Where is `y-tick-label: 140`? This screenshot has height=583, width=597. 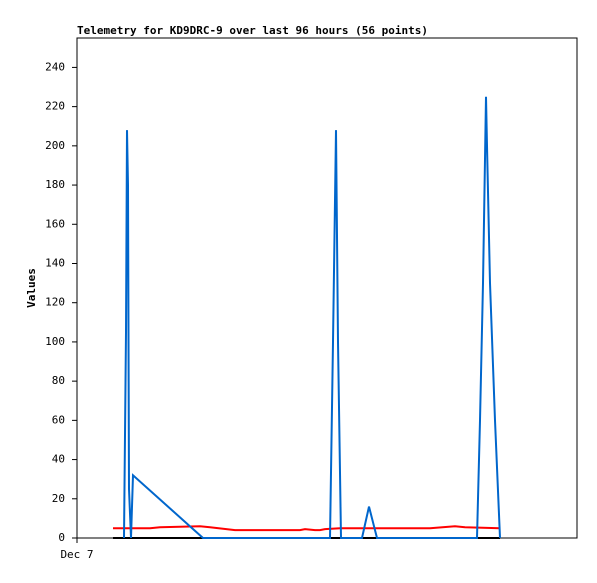 y-tick-label: 140 is located at coordinates (55, 262).